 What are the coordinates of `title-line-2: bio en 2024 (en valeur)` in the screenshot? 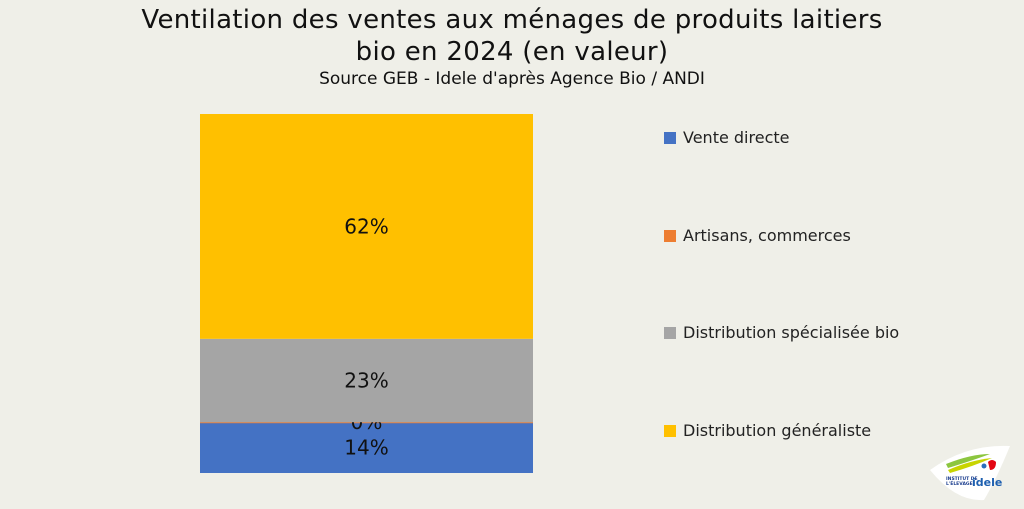 It's located at (512, 52).